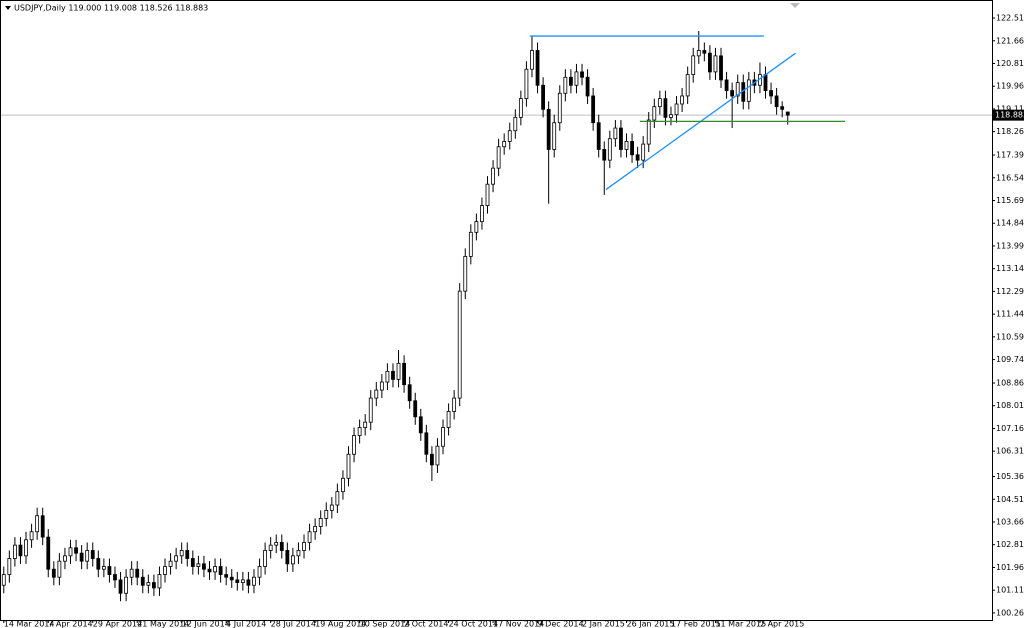 Image resolution: width=1024 pixels, height=628 pixels. I want to click on y-tick-label: 115.690, so click(1010, 200).